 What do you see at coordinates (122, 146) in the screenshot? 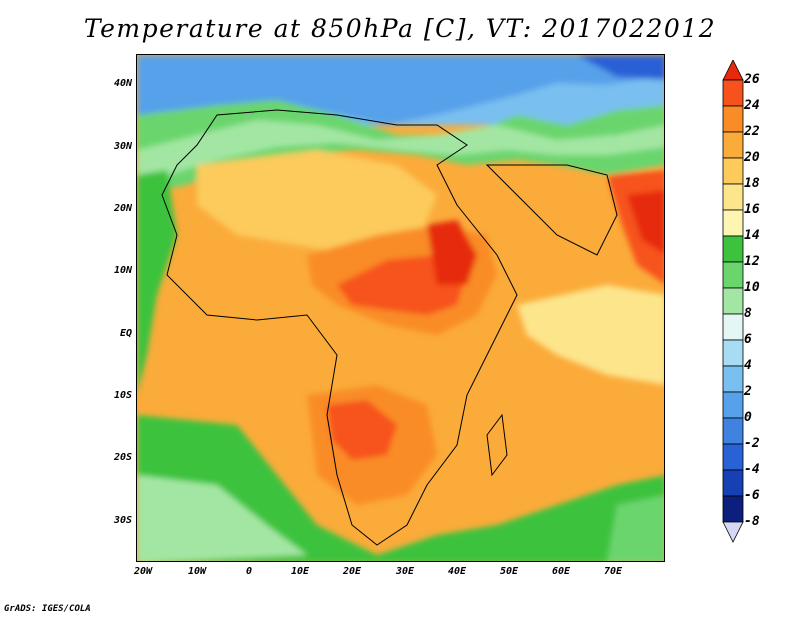
I see `lat-tick-30n: 30N` at bounding box center [122, 146].